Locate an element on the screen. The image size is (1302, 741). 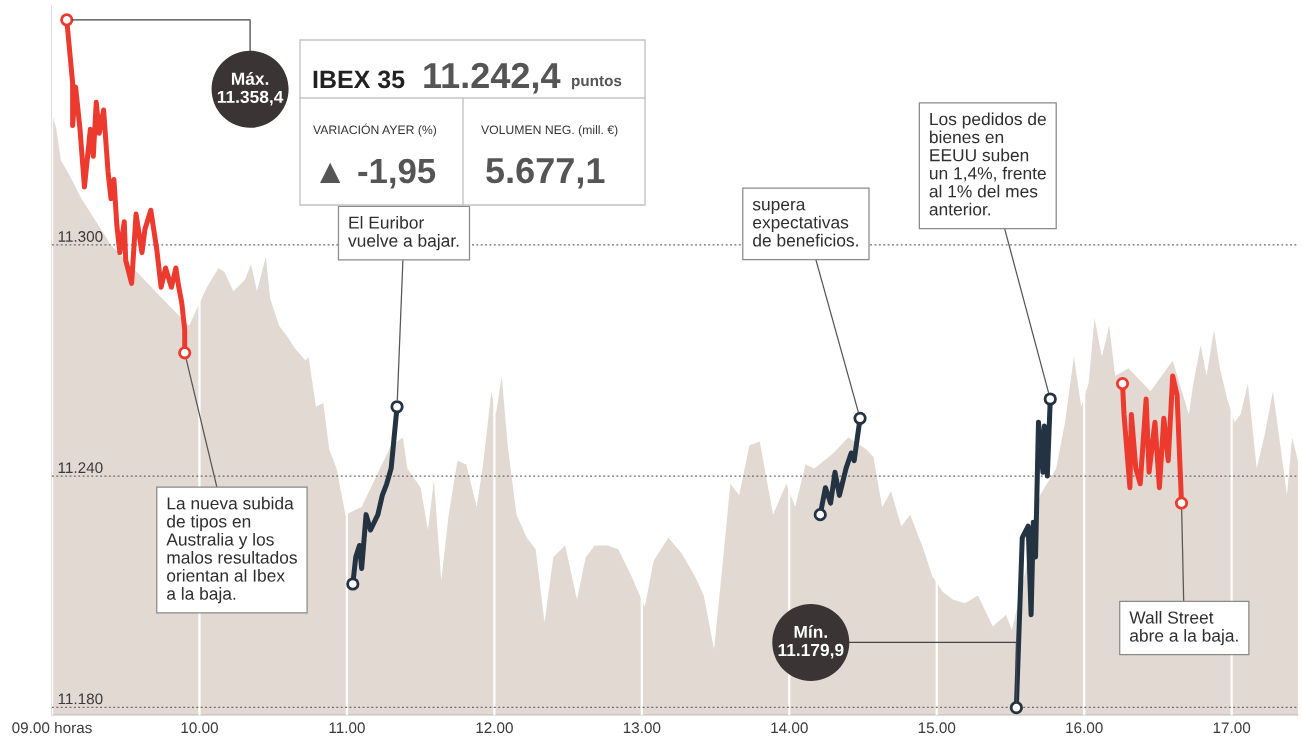
annotation: supera expectativas de beneficios. is located at coordinates (805, 223).